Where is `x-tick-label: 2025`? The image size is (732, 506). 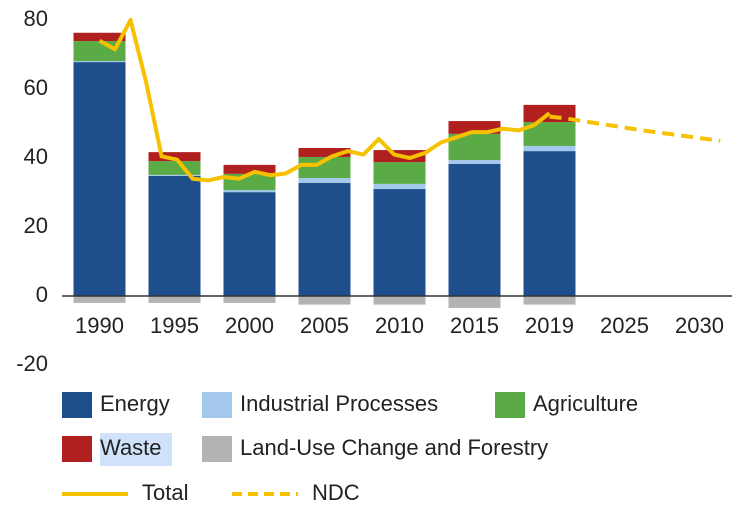
x-tick-label: 2025 is located at coordinates (624, 325).